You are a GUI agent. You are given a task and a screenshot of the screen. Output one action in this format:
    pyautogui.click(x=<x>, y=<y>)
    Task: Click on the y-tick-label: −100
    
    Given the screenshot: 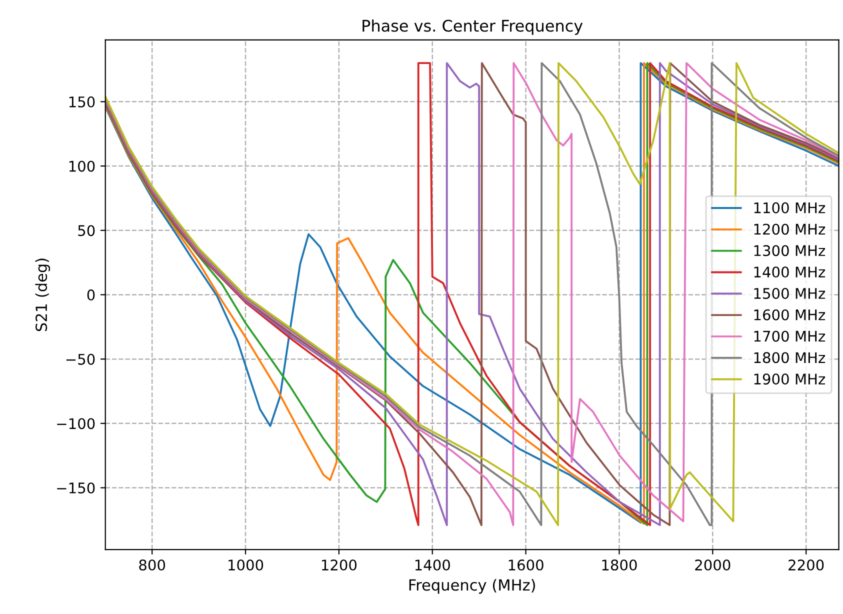 What is the action you would take?
    pyautogui.click(x=76, y=424)
    